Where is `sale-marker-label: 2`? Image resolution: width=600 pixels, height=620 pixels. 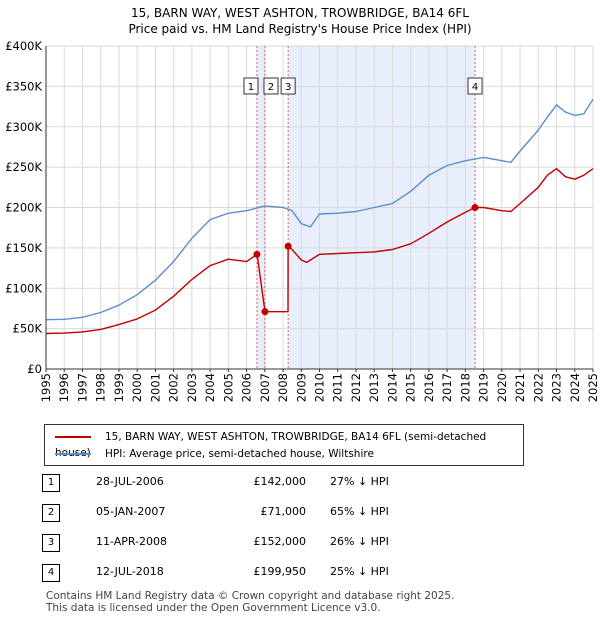 sale-marker-label: 2 is located at coordinates (271, 86).